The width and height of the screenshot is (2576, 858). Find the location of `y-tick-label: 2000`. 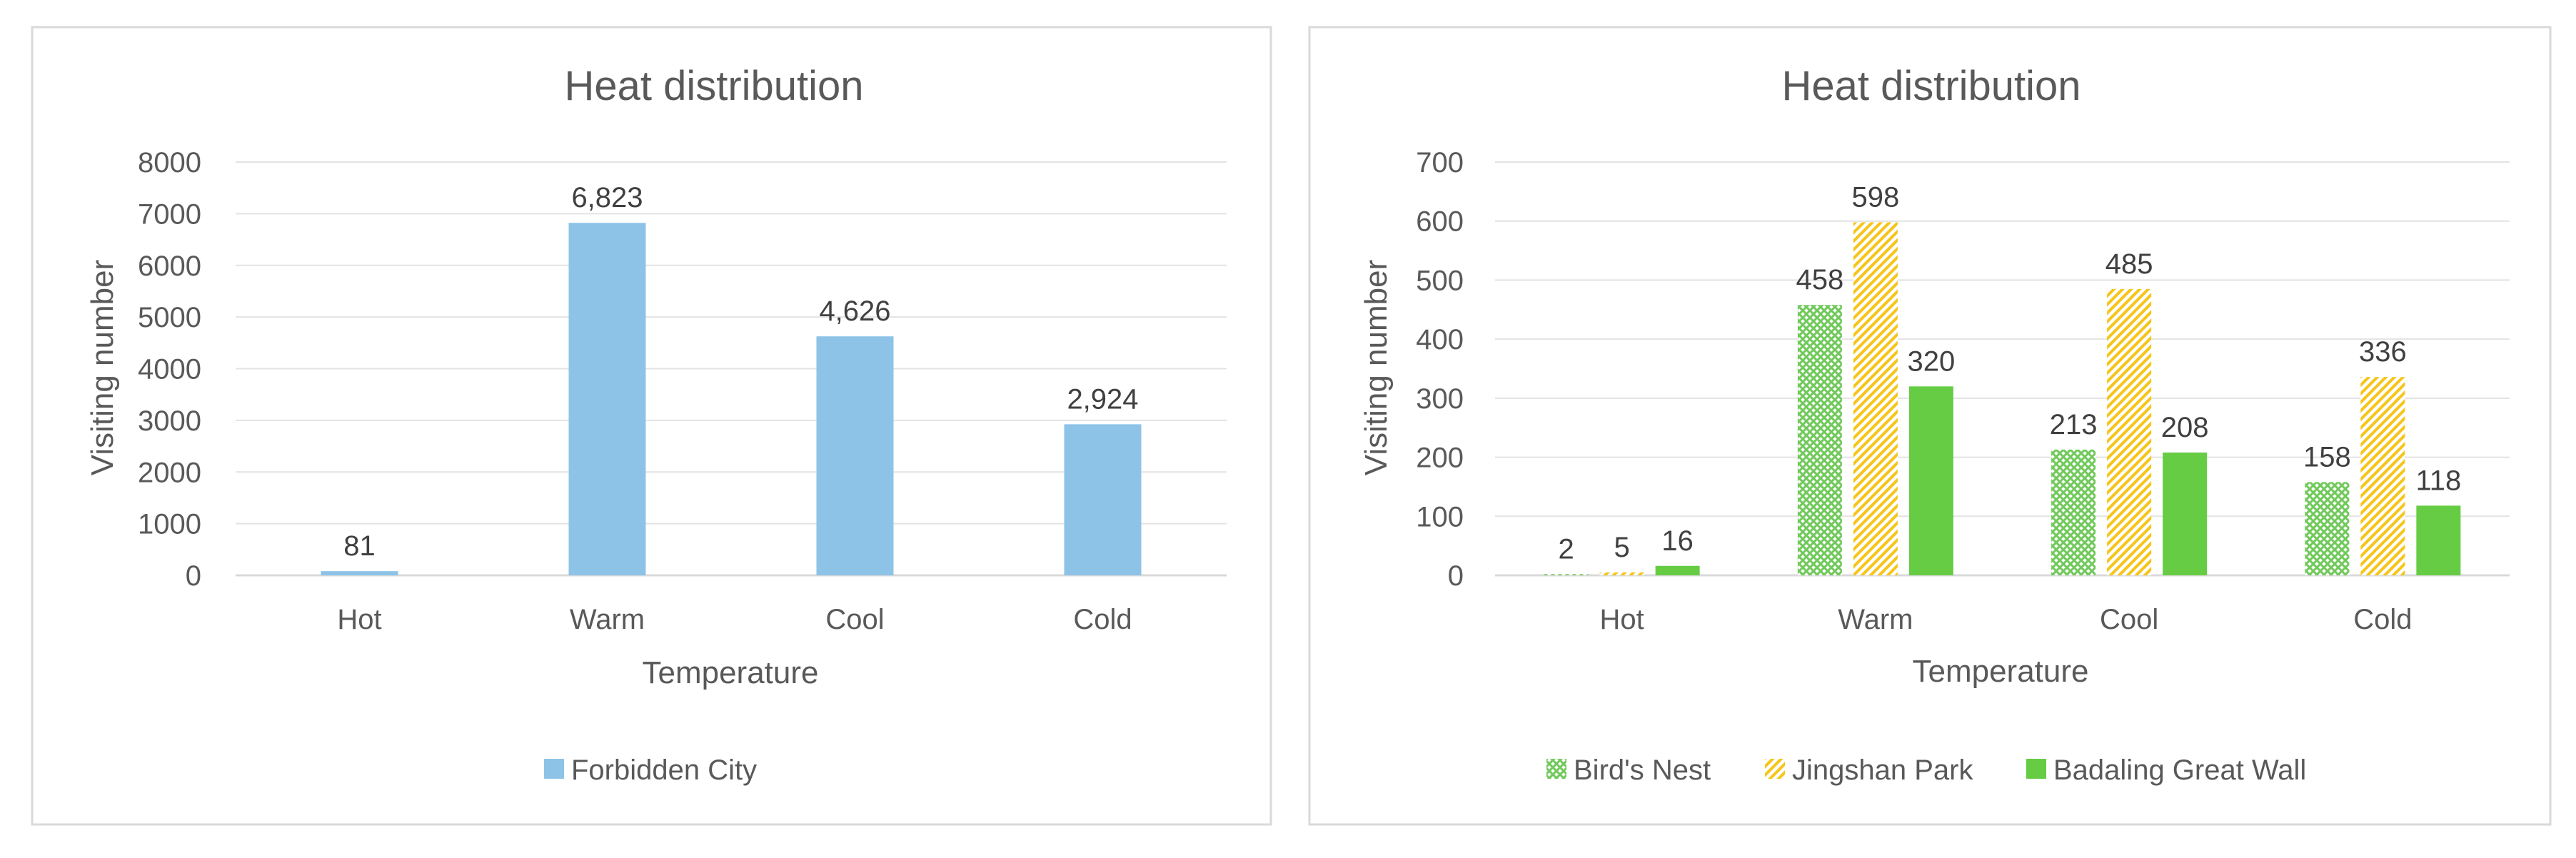

y-tick-label: 2000 is located at coordinates (169, 473).